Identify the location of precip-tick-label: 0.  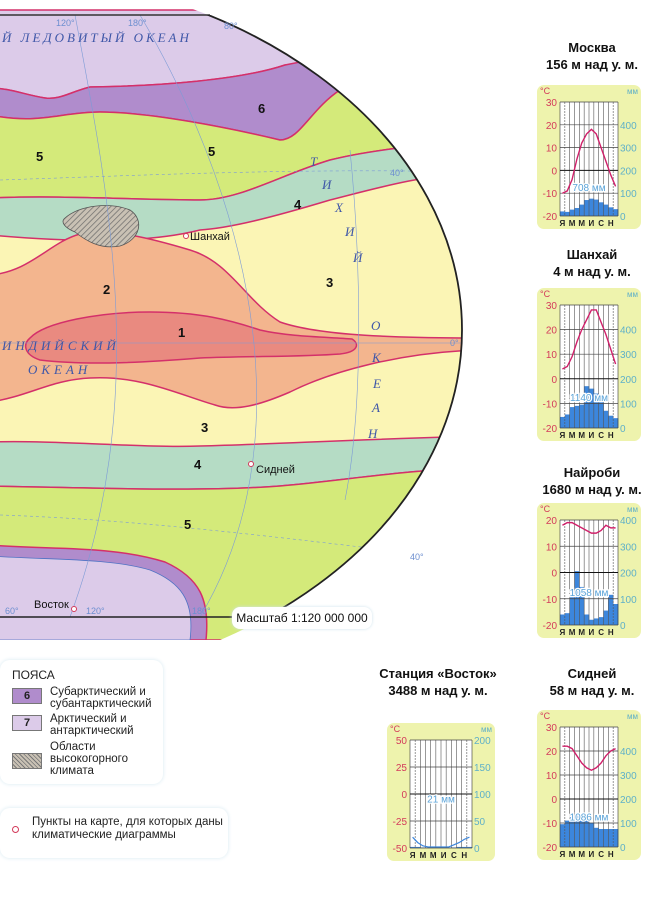
(477, 849).